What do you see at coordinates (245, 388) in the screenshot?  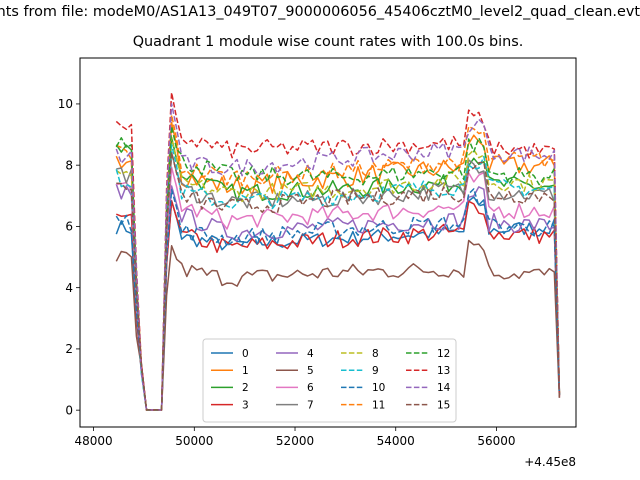 I see `legend-label-2: 2` at bounding box center [245, 388].